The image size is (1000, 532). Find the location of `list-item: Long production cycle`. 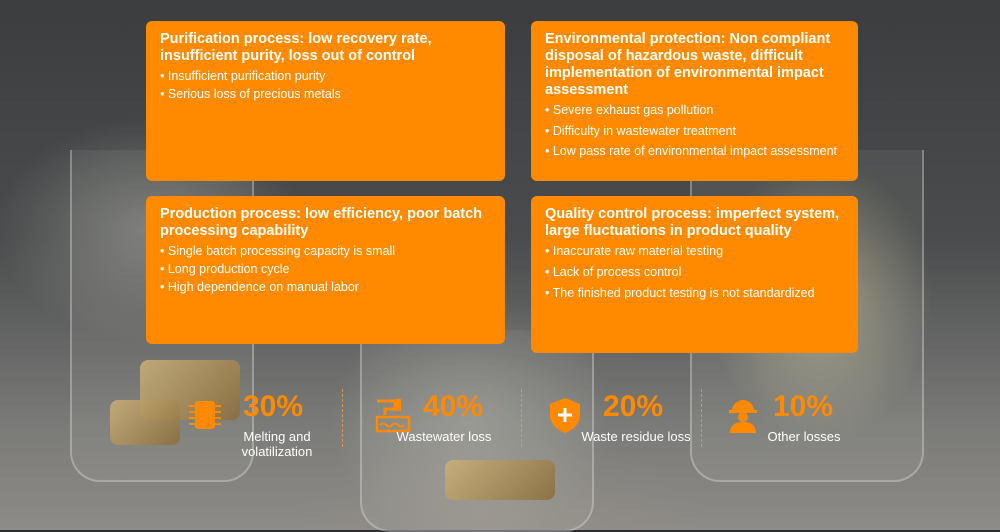

list-item: Long production cycle is located at coordinates (325, 269).